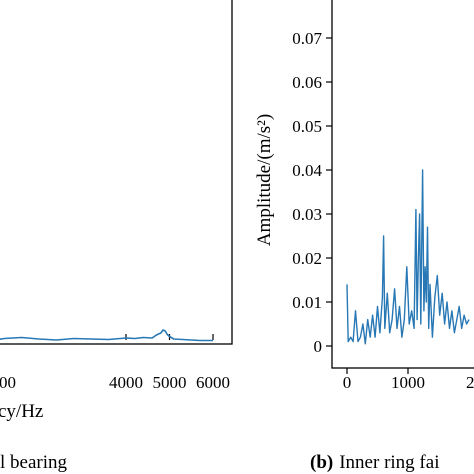 Image resolution: width=474 pixels, height=474 pixels. I want to click on right-y-axis-label: Amplitude/(m/s²), so click(264, 180).